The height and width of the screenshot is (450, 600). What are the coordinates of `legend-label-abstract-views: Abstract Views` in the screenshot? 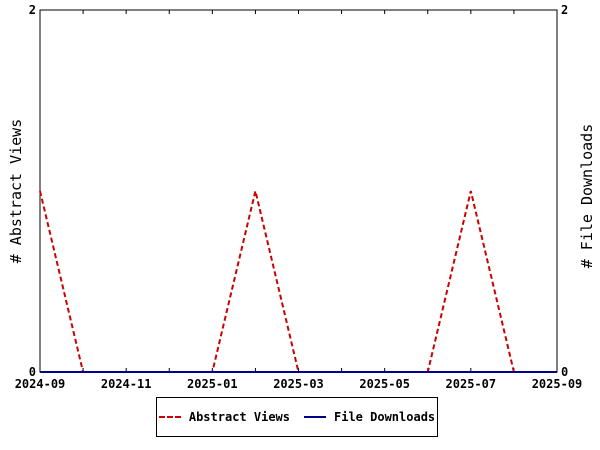 It's located at (239, 417).